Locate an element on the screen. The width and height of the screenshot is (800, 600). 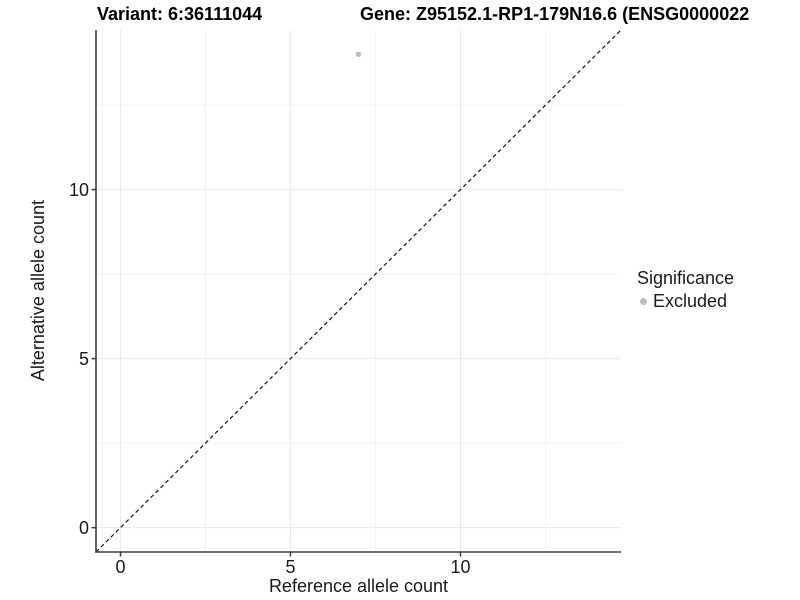
x-tick-label: 0 is located at coordinates (120, 567).